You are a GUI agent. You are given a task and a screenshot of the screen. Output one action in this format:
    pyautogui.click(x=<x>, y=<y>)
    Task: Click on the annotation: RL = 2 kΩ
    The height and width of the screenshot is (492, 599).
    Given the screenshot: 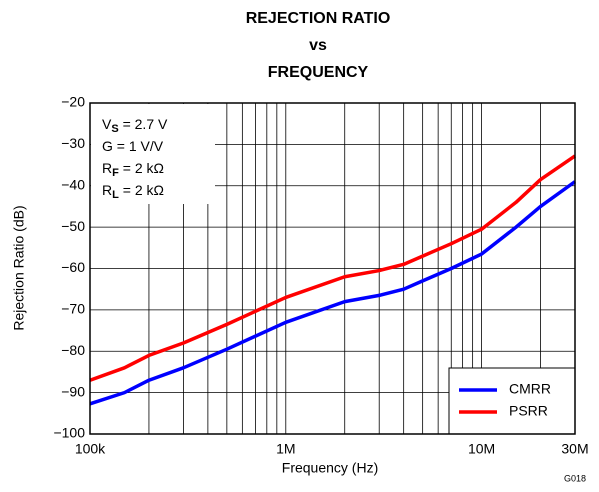 What is the action you would take?
    pyautogui.click(x=133, y=191)
    